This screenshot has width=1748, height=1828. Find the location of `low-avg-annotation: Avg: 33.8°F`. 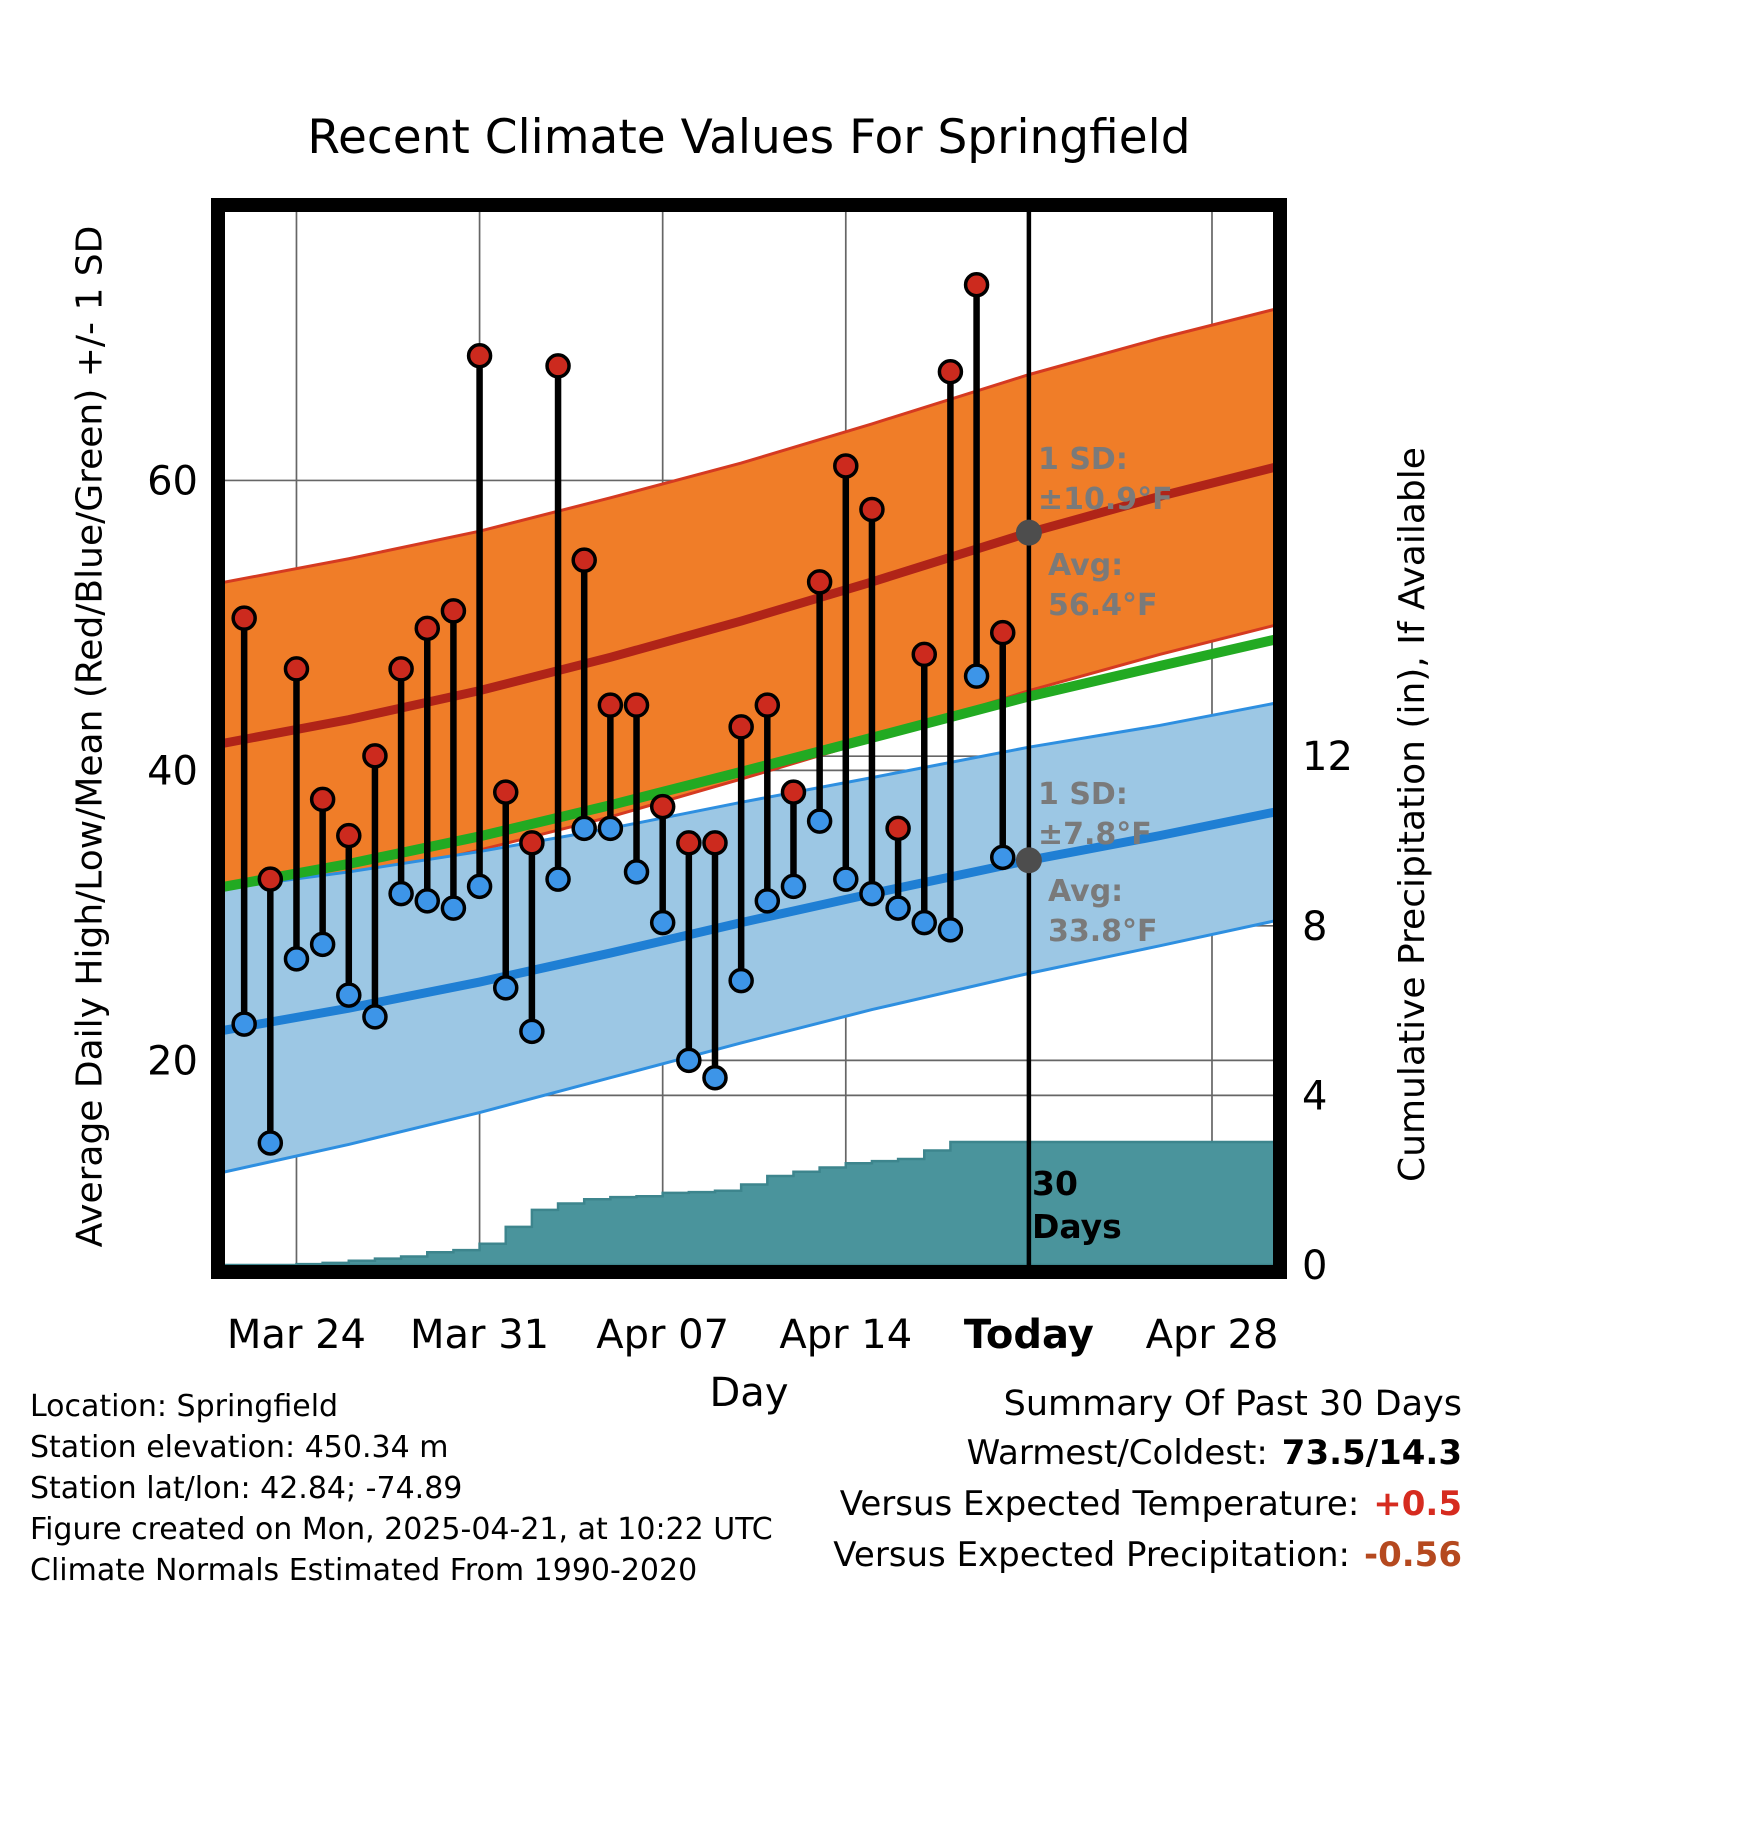

low-avg-annotation: Avg: 33.8°F is located at coordinates (1103, 912).